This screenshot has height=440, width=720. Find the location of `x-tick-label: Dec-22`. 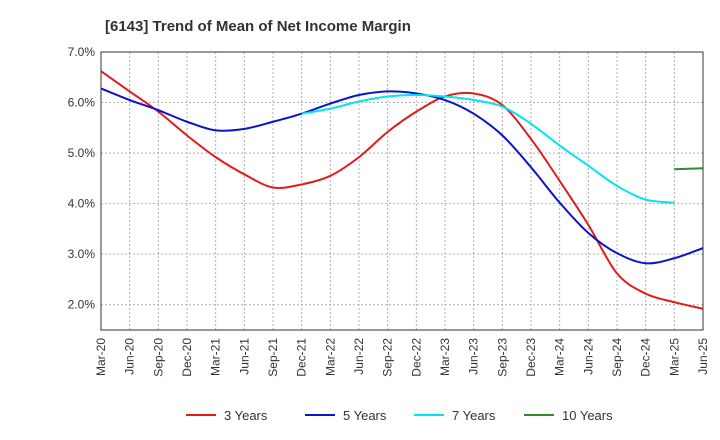

x-tick-label: Dec-22 is located at coordinates (416, 357).